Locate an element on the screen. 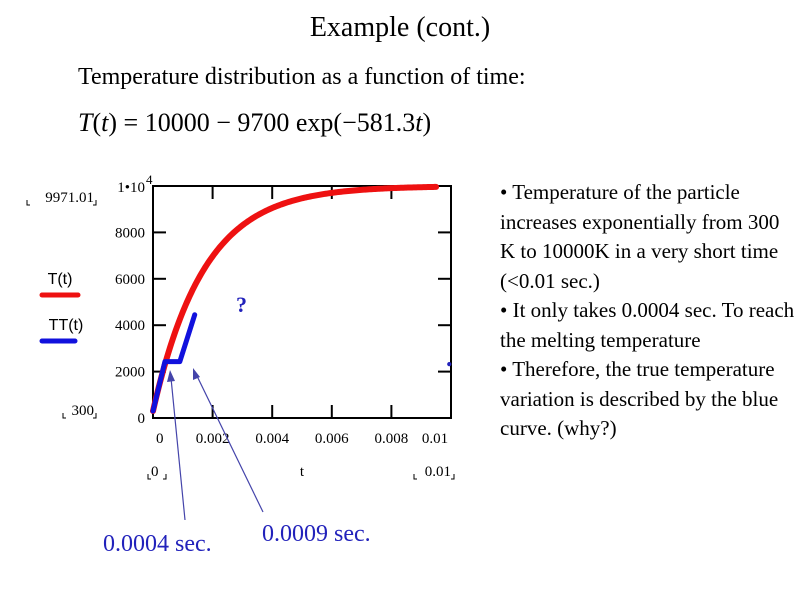 This screenshot has height=600, width=800. equation-arg: t is located at coordinates (105, 122).